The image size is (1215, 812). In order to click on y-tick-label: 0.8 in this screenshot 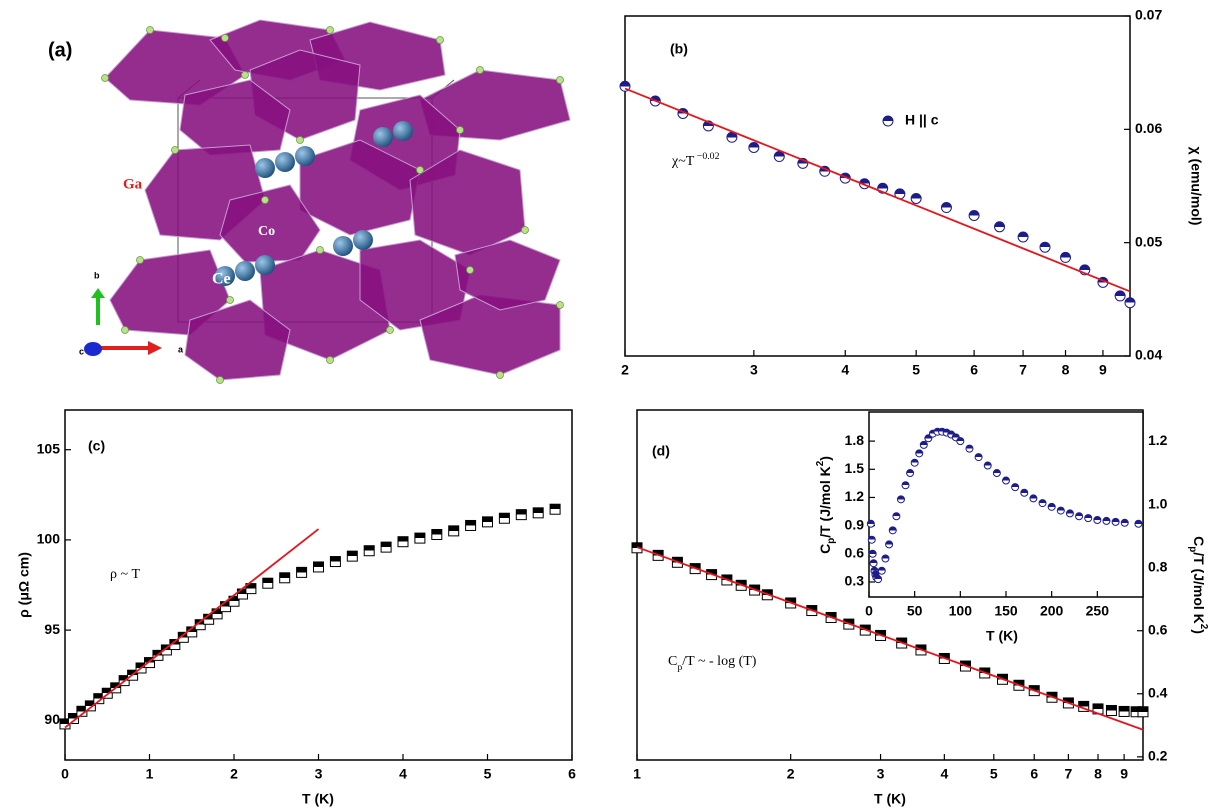, I will do `click(1158, 566)`.